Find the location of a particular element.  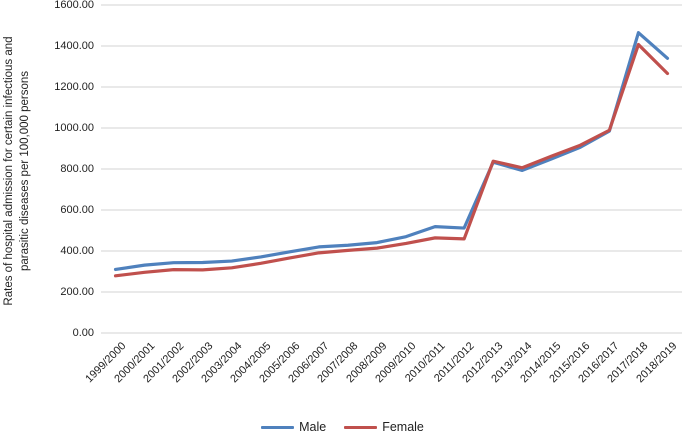

y-tick-label: 800.00 is located at coordinates (77, 169).